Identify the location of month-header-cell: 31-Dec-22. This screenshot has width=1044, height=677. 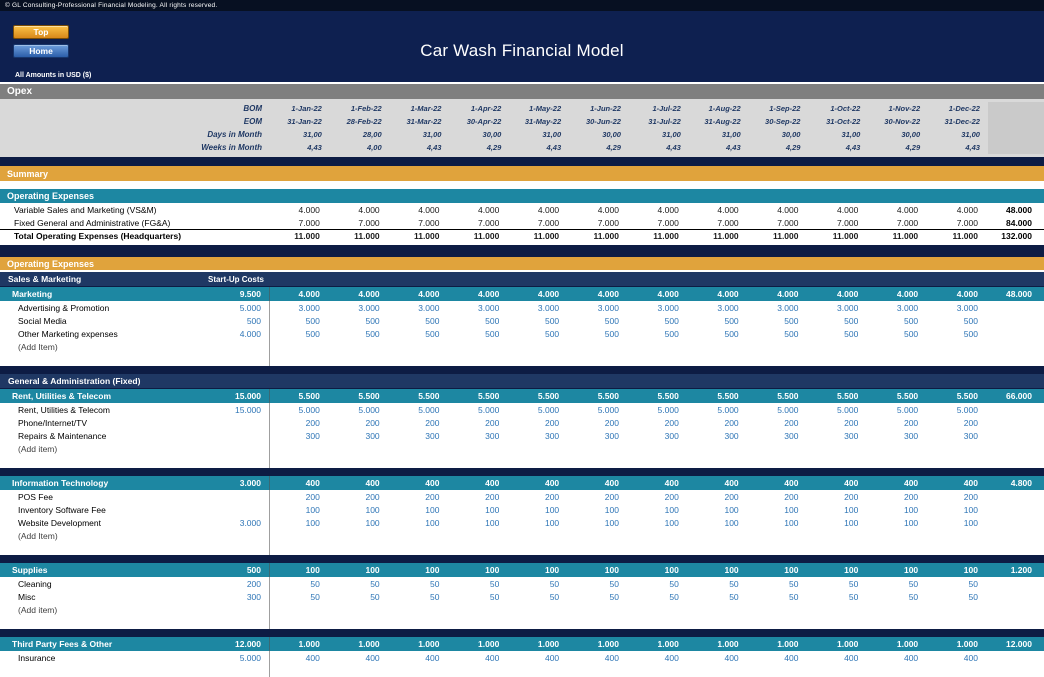
(962, 121).